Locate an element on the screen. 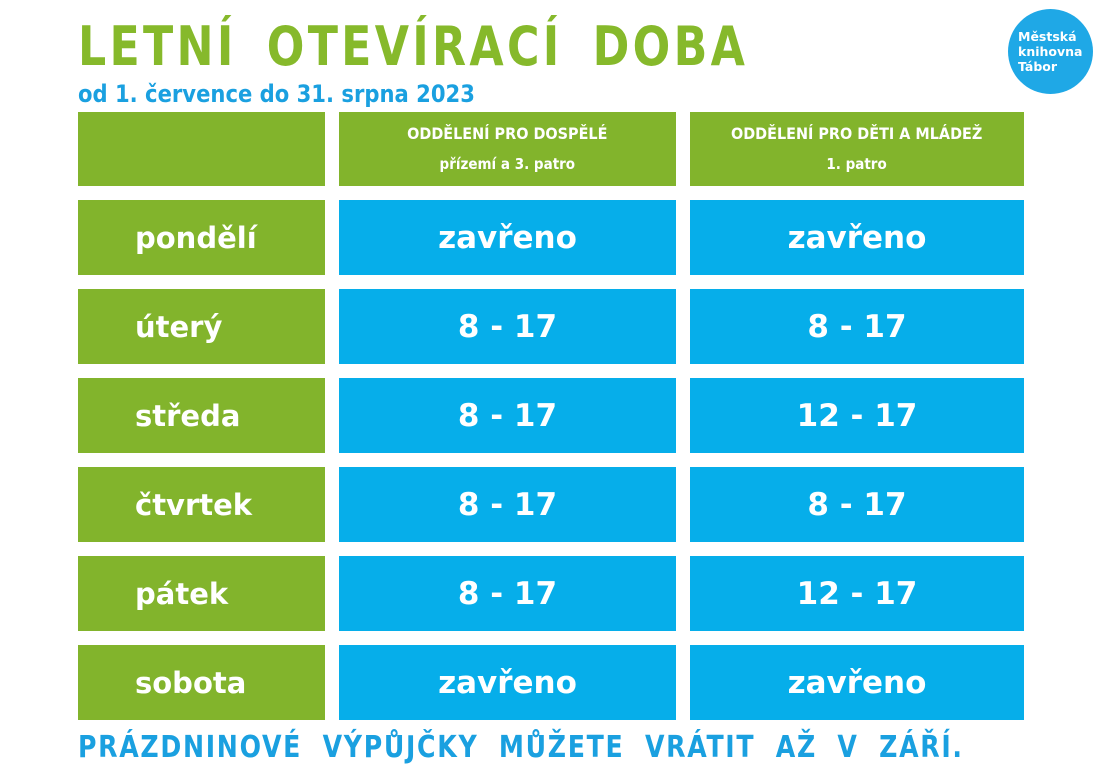 The width and height of the screenshot is (1100, 778). day-label-friday: pátek is located at coordinates (201, 593).